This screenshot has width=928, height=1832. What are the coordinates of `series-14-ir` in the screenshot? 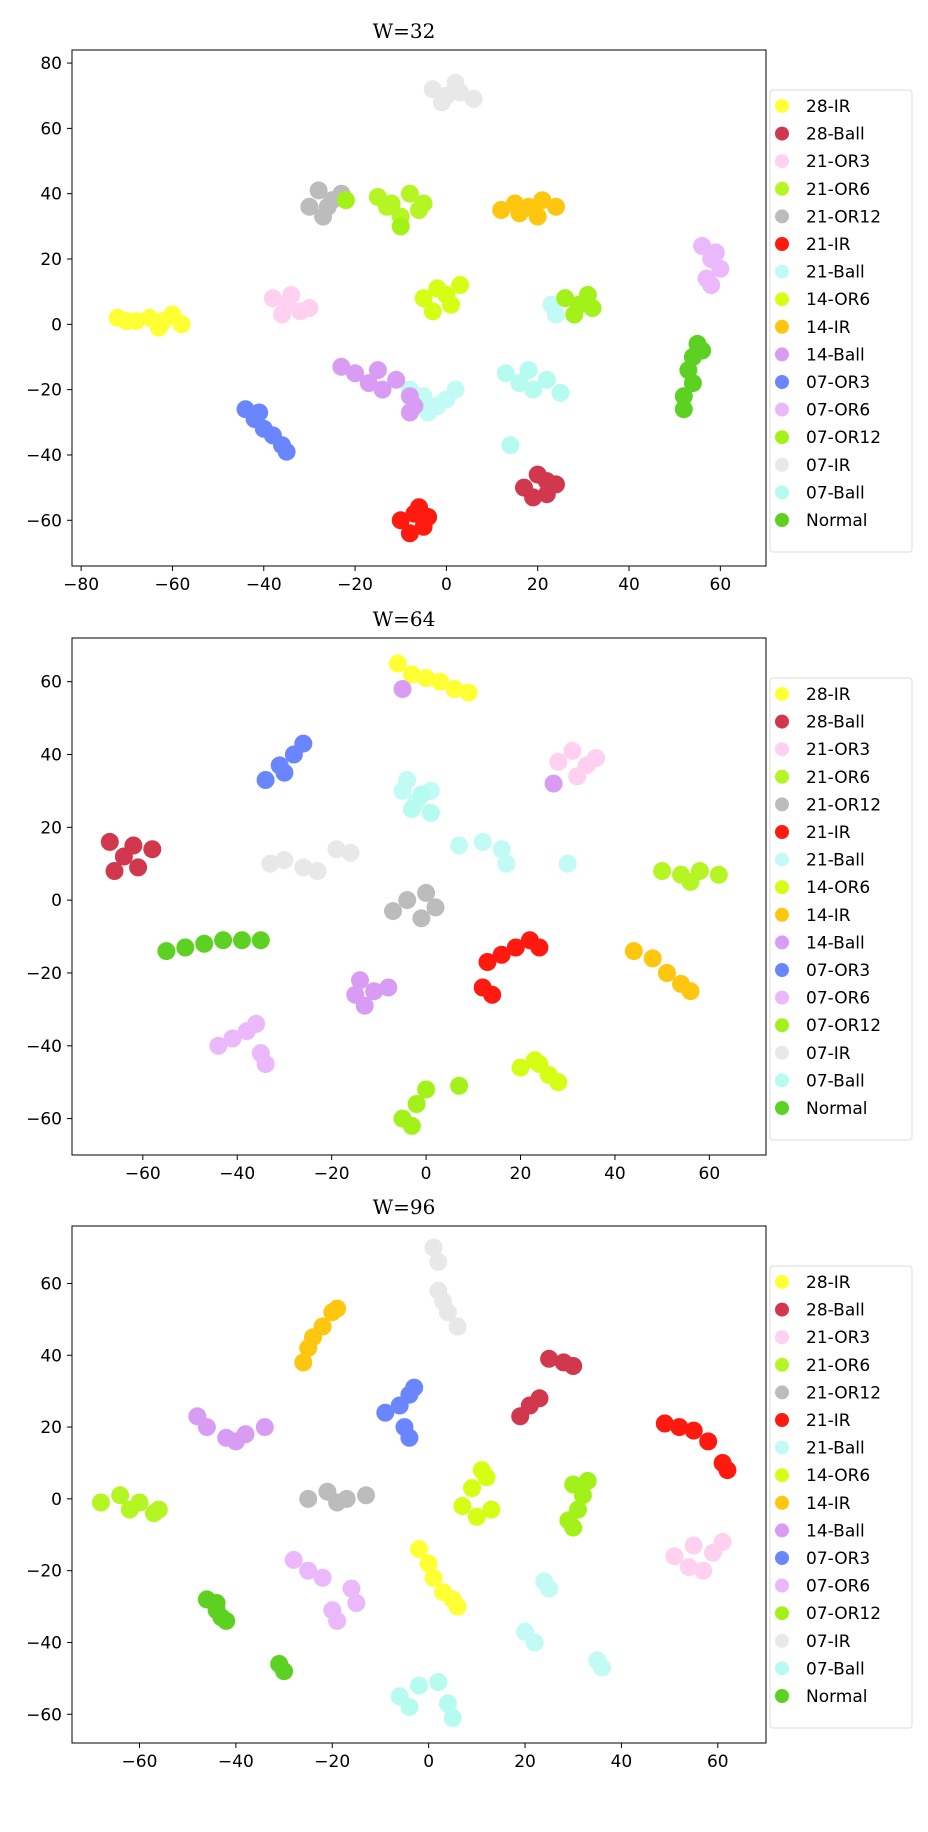 It's located at (528, 208).